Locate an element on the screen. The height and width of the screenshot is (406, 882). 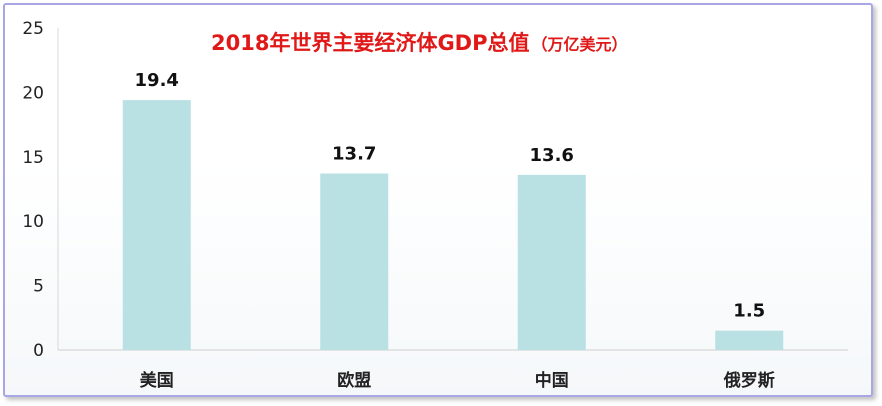
y-tick-label: 25 is located at coordinates (33, 29).